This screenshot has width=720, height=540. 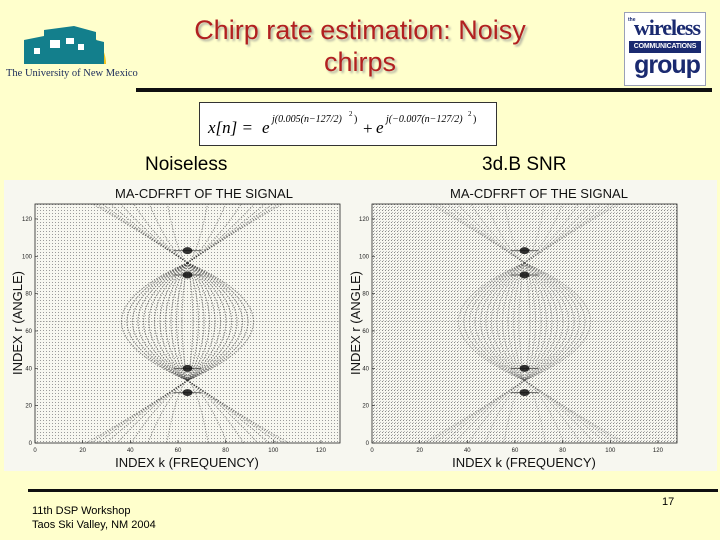 What do you see at coordinates (31, 444) in the screenshot?
I see `y-tick-label: 0` at bounding box center [31, 444].